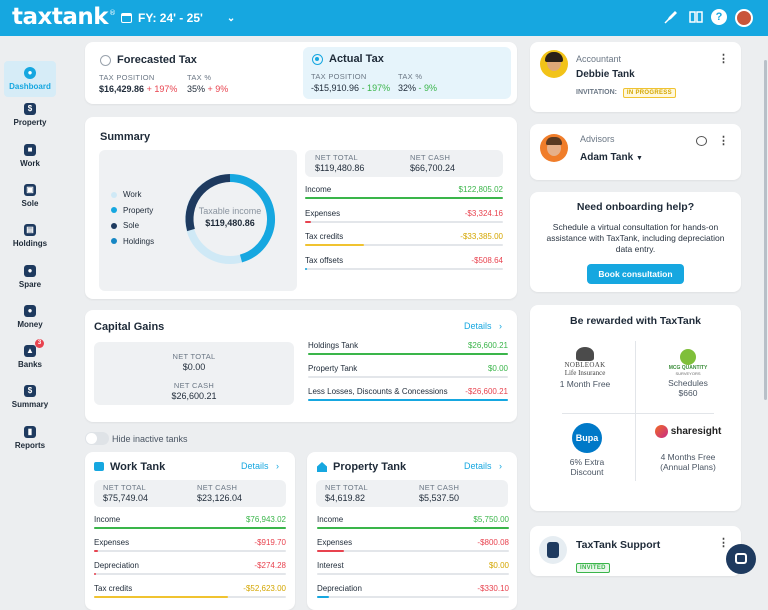 Image resolution: width=768 pixels, height=610 pixels. I want to click on sidebar-item-property: $ Property, so click(30, 116).